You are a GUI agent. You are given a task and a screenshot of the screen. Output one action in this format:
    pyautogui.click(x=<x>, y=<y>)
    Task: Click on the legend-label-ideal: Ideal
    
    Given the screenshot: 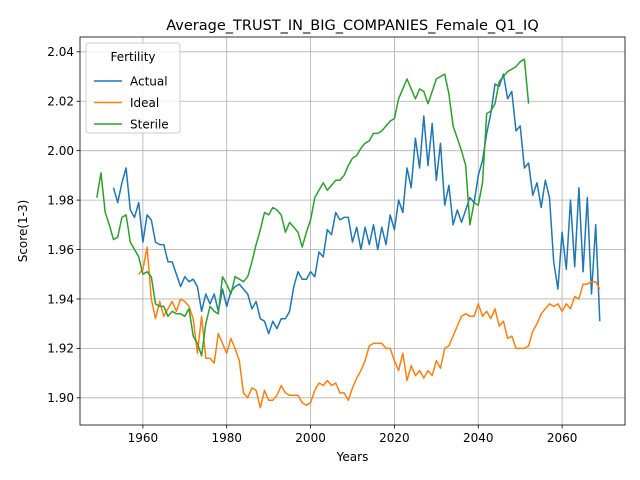 What is the action you would take?
    pyautogui.click(x=144, y=103)
    